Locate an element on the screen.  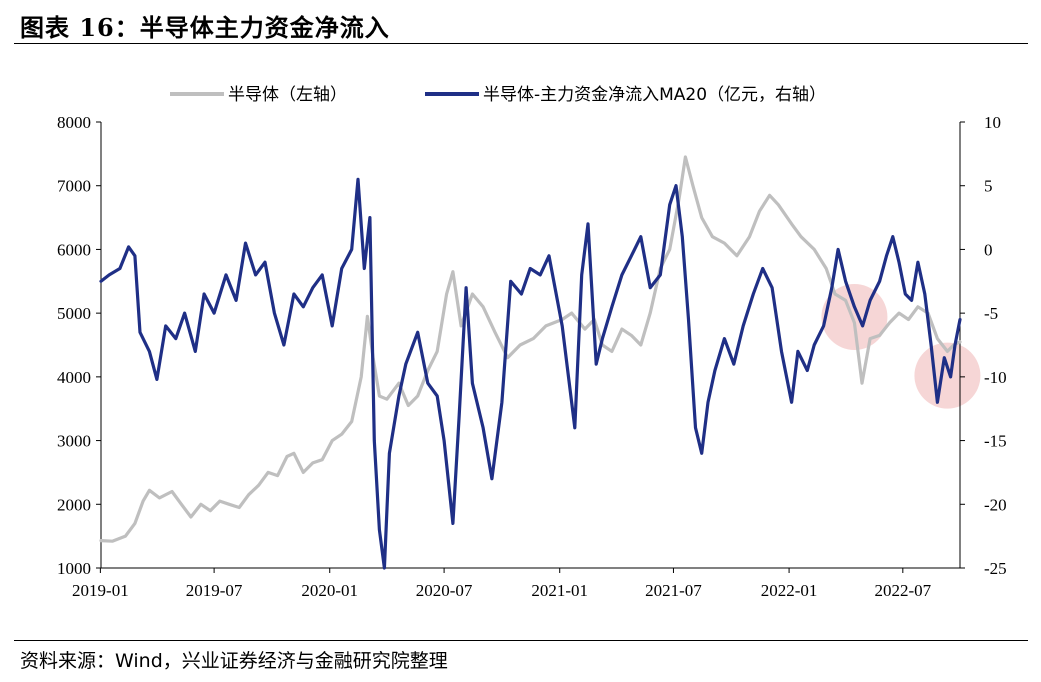
y-right-tick-label: -5 is located at coordinates (991, 313).